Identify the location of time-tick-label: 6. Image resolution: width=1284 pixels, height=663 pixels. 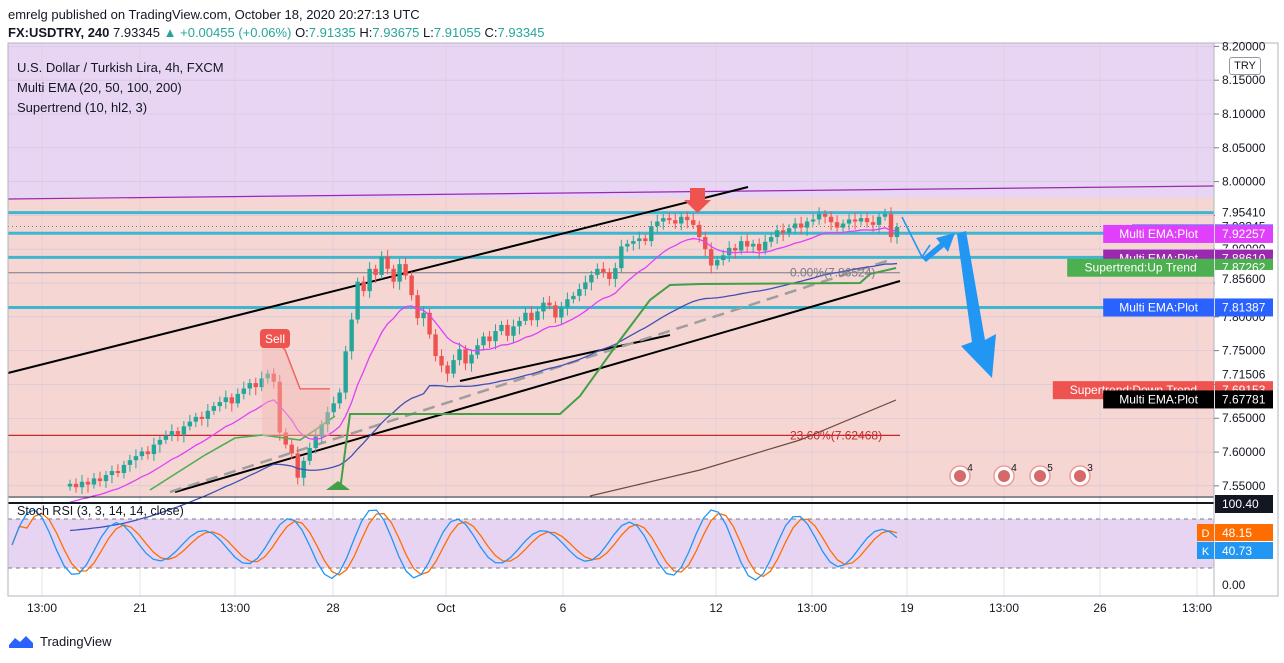
(563, 608).